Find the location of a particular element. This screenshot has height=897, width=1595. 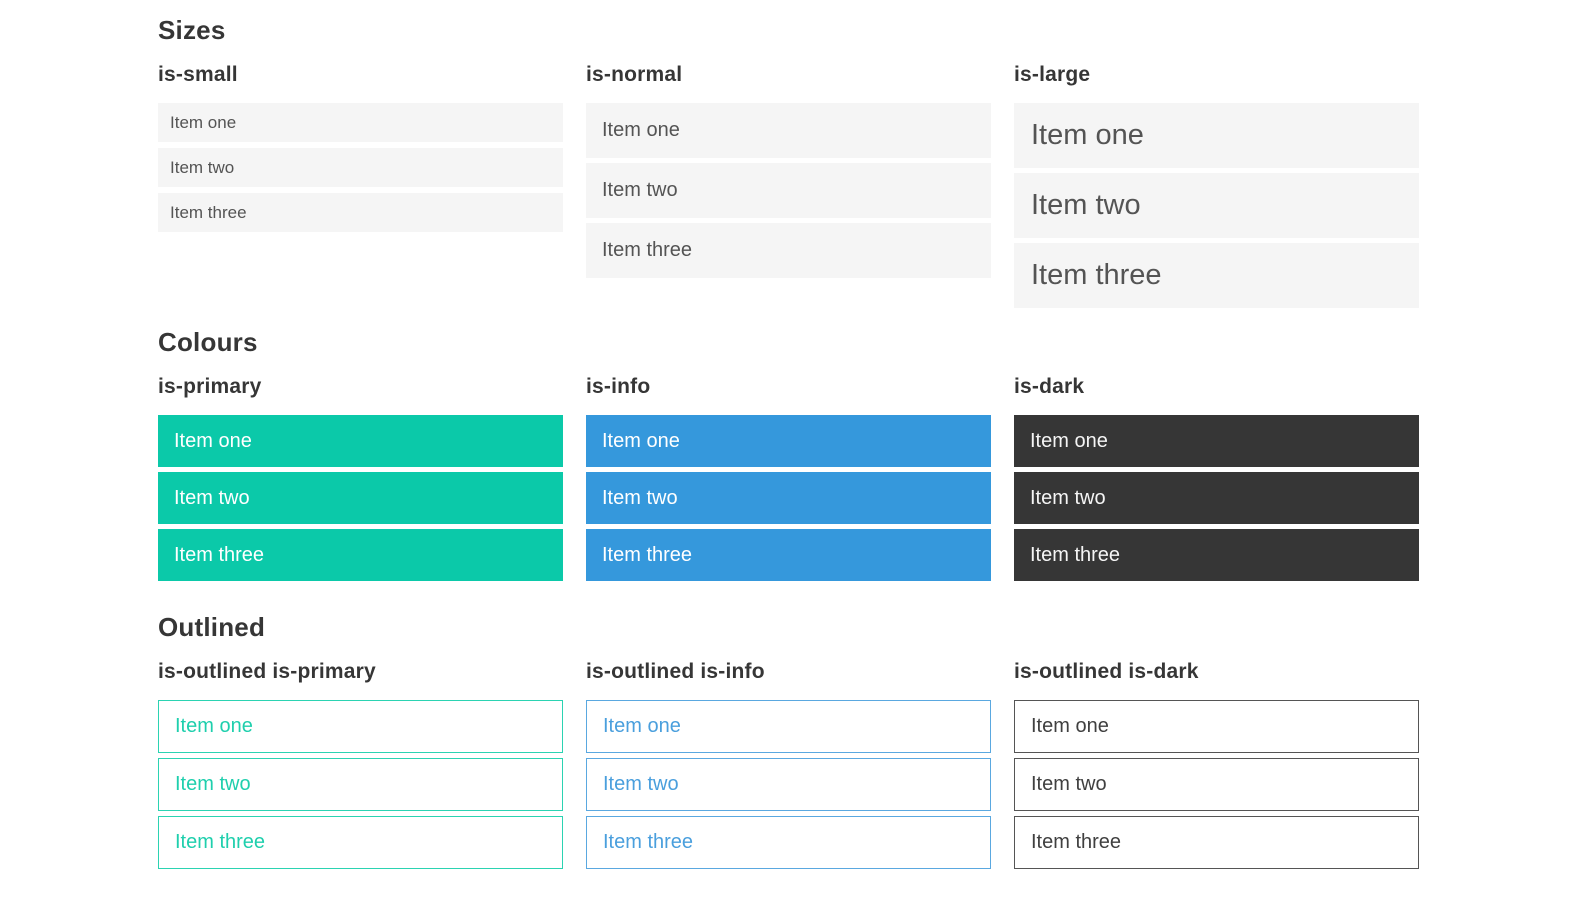

list-is-dark: Item one Item two Item three is located at coordinates (1216, 498).